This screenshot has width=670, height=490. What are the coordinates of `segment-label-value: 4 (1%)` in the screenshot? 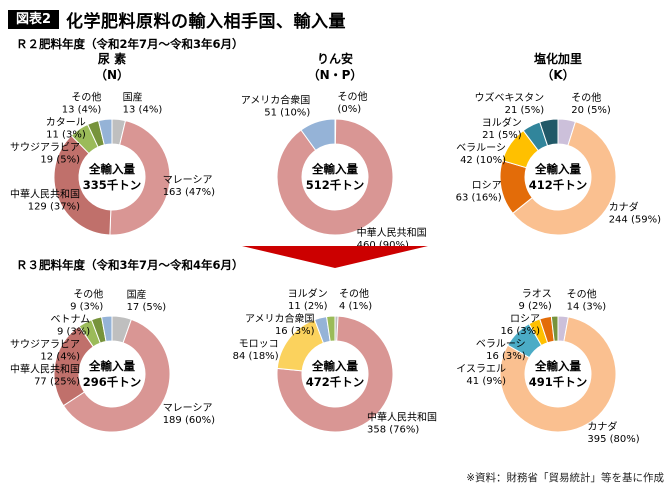 It's located at (355, 306).